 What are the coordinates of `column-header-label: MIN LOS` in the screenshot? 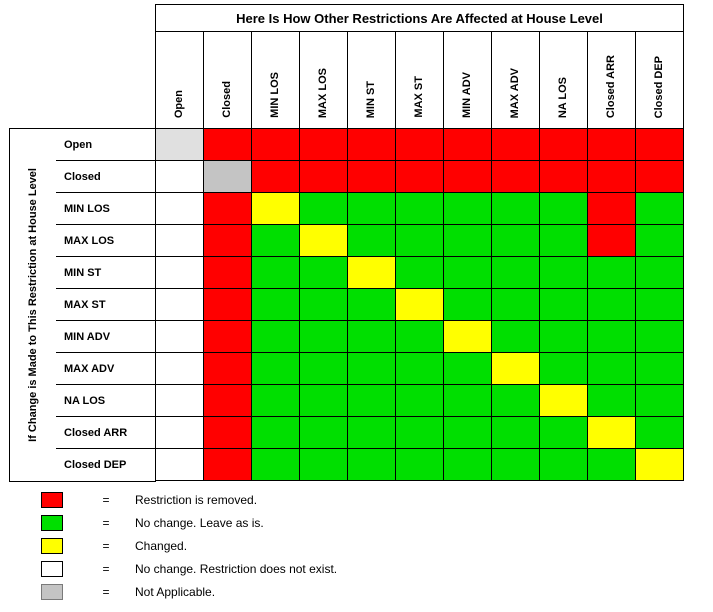 It's located at (275, 95).